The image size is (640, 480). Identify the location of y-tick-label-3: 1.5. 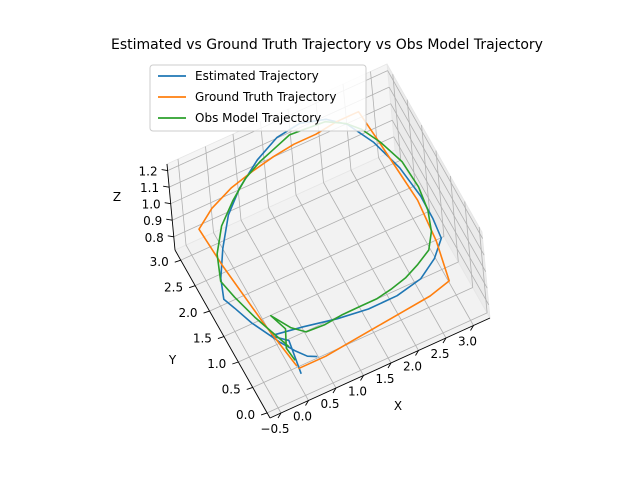
(202, 339).